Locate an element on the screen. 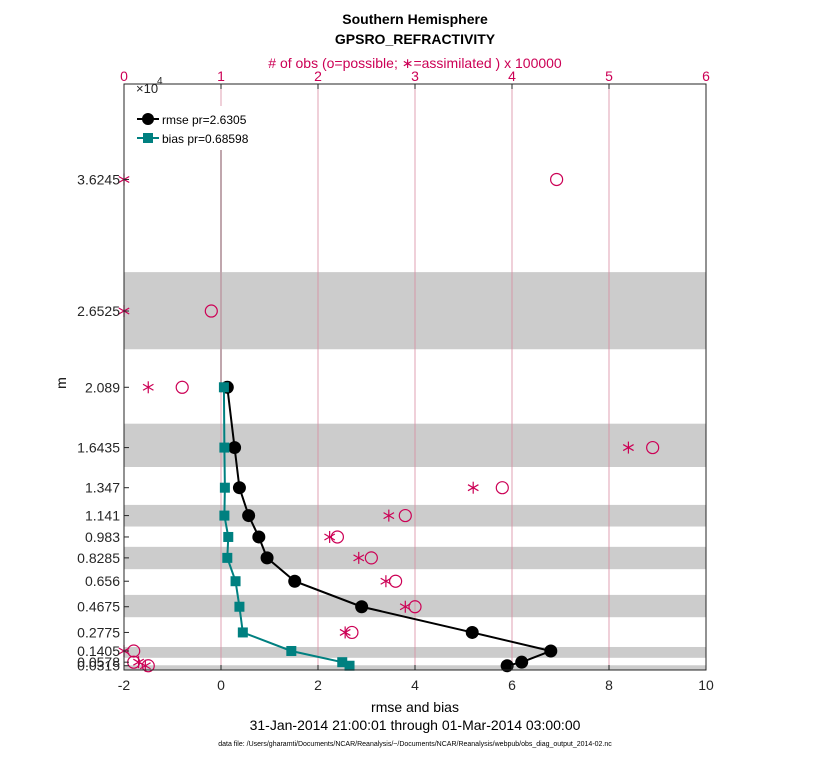  x-tick-label-6: 6 is located at coordinates (512, 685).